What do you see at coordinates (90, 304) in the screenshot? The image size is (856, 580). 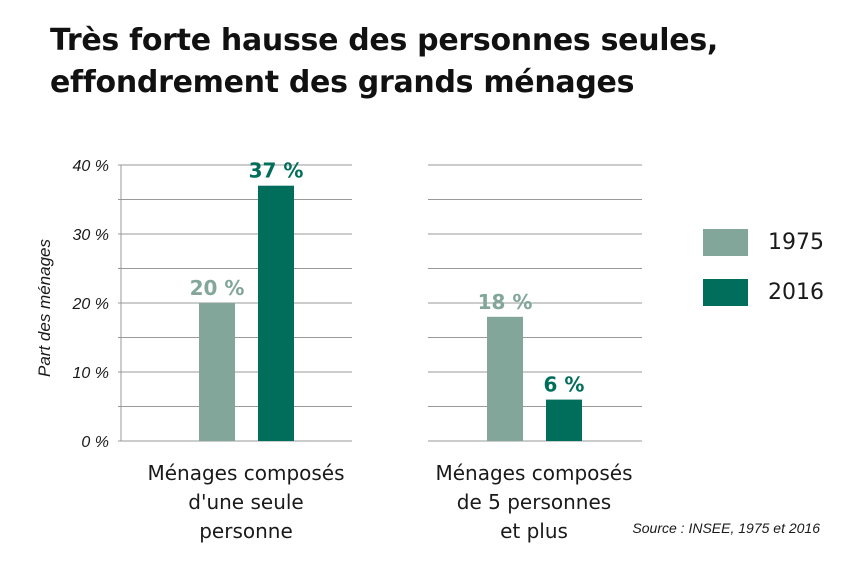 I see `y-tick-label: 20 %` at bounding box center [90, 304].